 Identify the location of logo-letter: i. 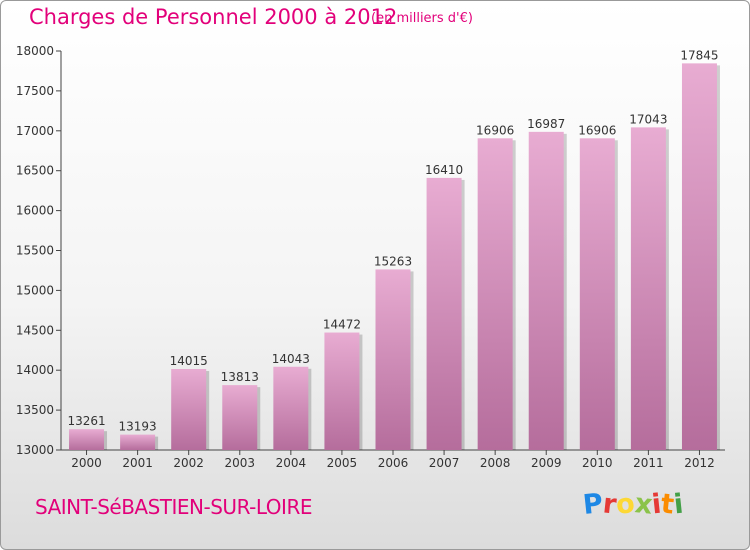
(679, 504).